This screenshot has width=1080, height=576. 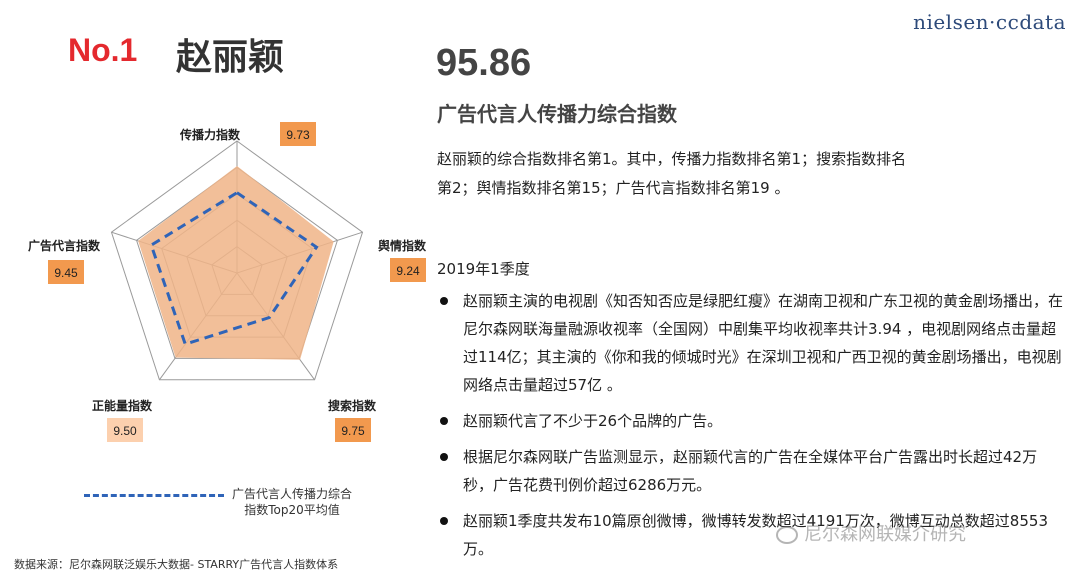 I want to click on value-label: 9.75, so click(x=353, y=431).